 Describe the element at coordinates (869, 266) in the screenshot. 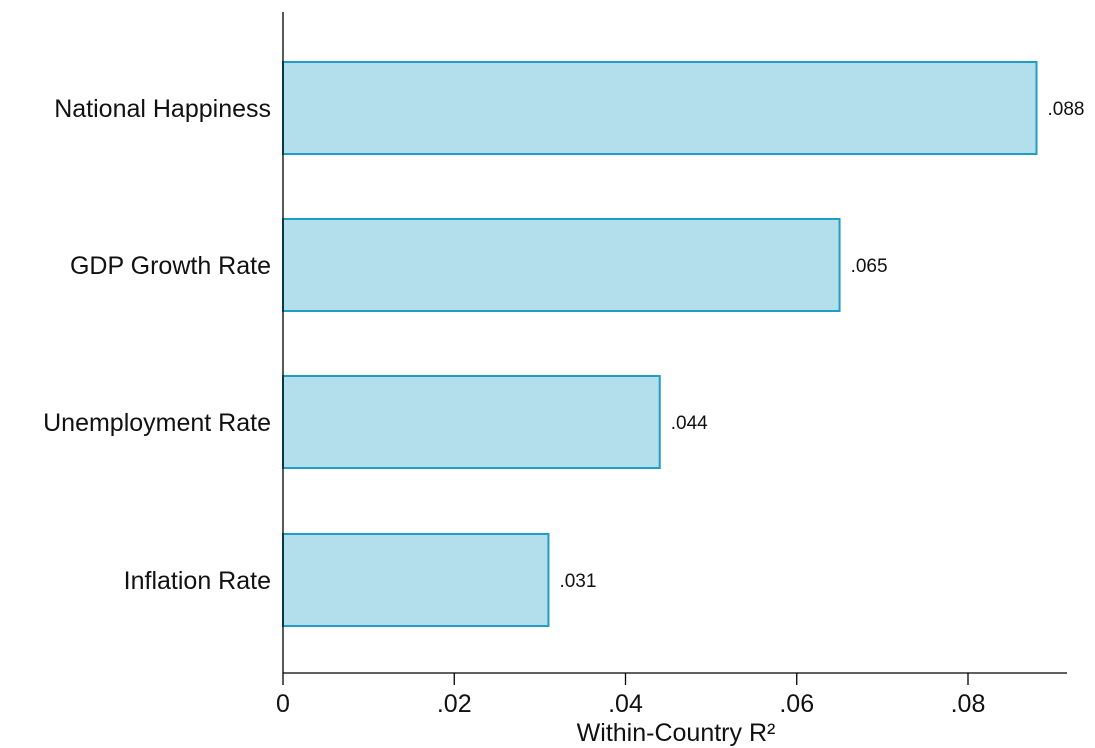

I see `data-label-1: .065` at that location.